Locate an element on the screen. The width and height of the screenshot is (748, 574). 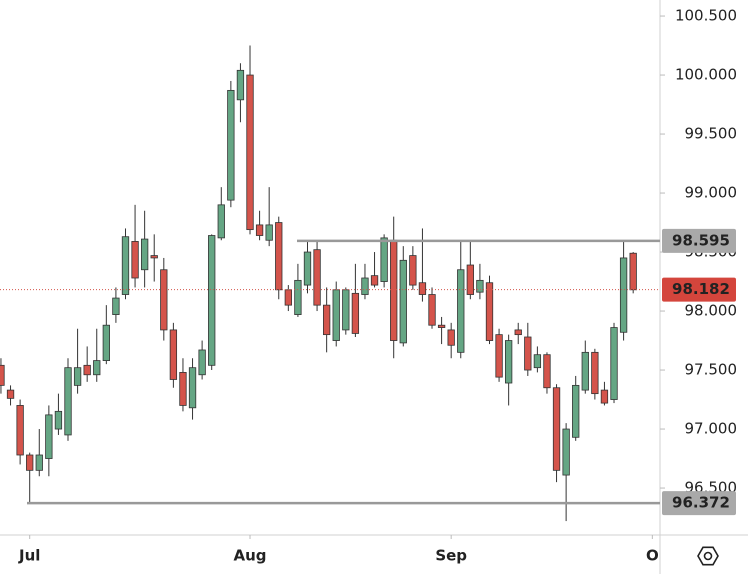
y-tick-label: 100.000 is located at coordinates (706, 75).